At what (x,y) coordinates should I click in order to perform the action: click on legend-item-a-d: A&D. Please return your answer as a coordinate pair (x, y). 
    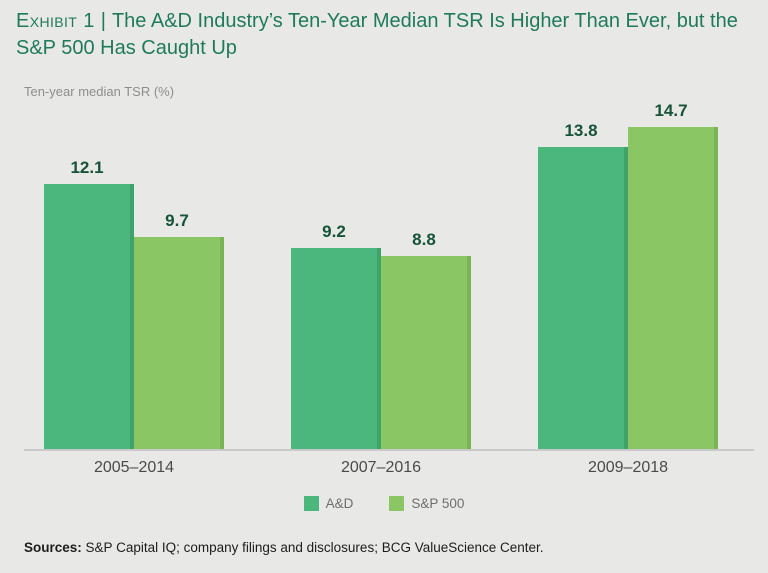
    Looking at the image, I should click on (328, 503).